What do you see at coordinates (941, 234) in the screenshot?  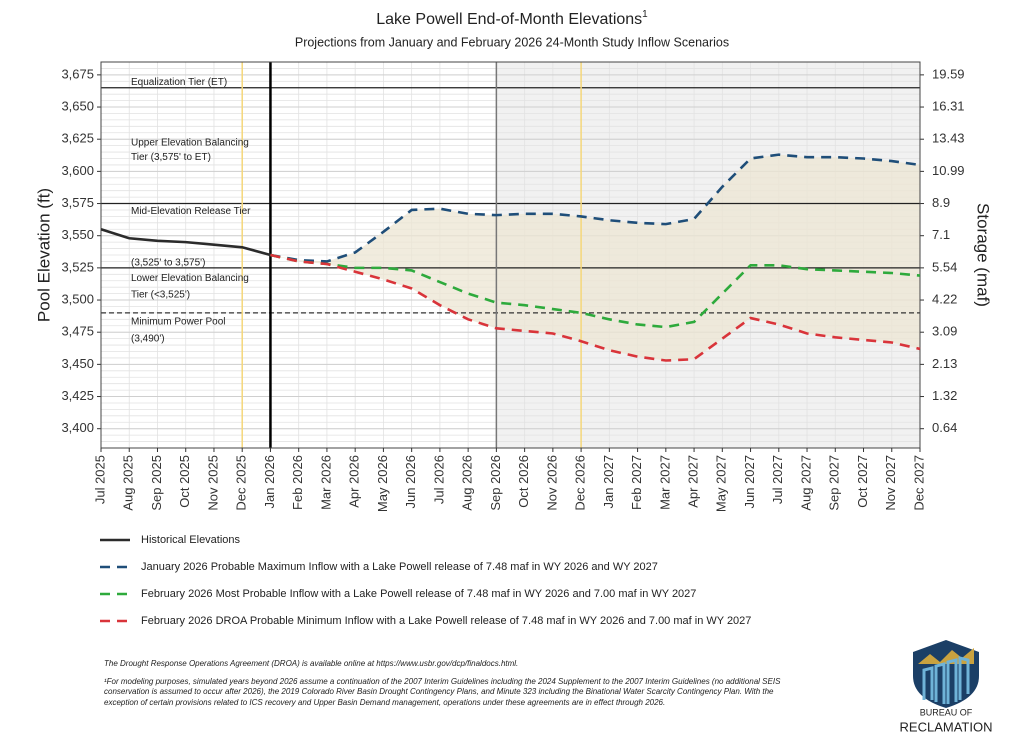 I see `y2-tick-label: 7.1` at bounding box center [941, 234].